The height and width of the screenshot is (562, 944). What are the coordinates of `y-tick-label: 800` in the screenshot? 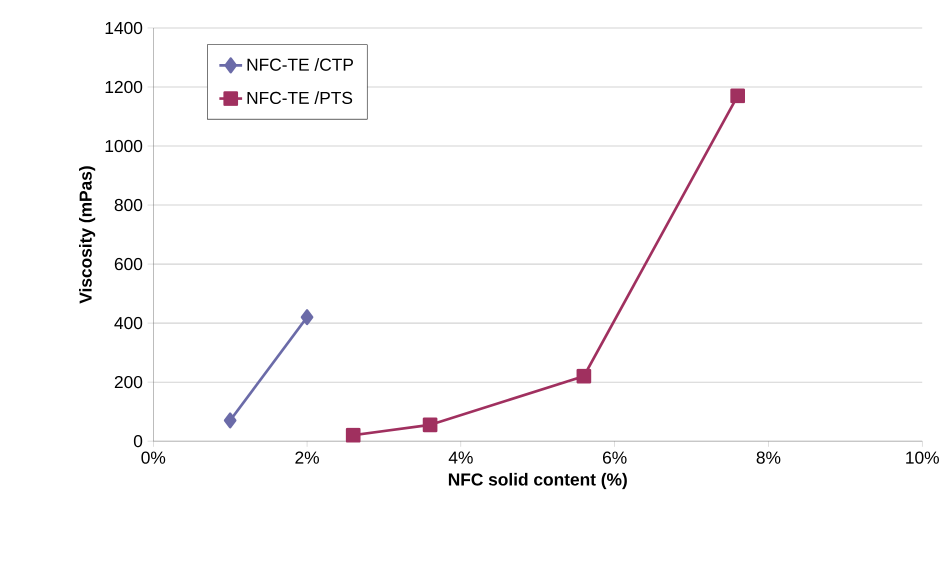 It's located at (128, 204).